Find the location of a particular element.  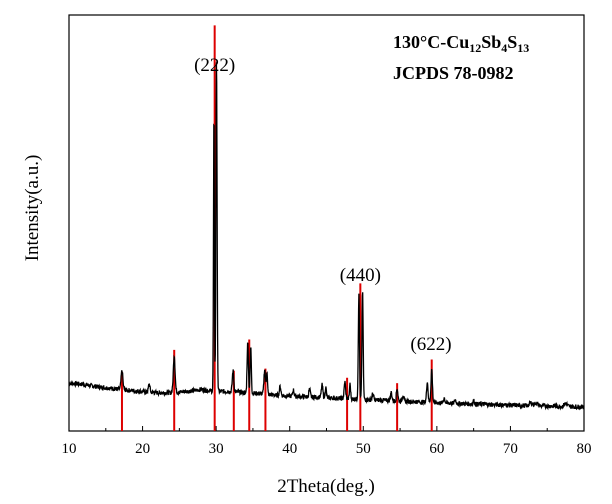

x-tick-label: 70 is located at coordinates (510, 449).